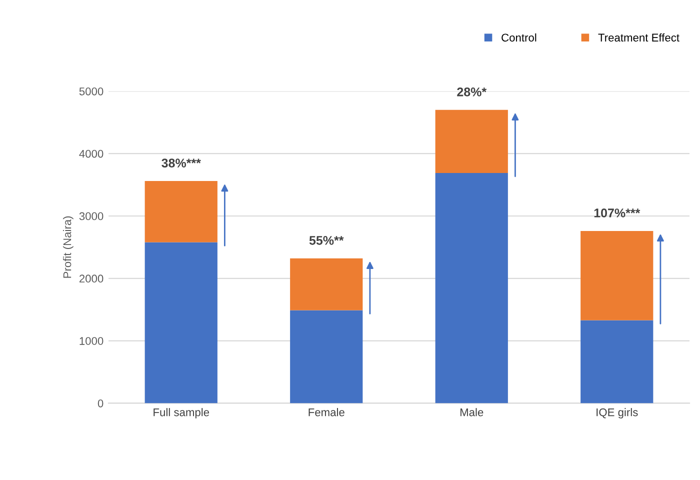 The image size is (700, 480). What do you see at coordinates (617, 213) in the screenshot?
I see `annotation: 107%***` at bounding box center [617, 213].